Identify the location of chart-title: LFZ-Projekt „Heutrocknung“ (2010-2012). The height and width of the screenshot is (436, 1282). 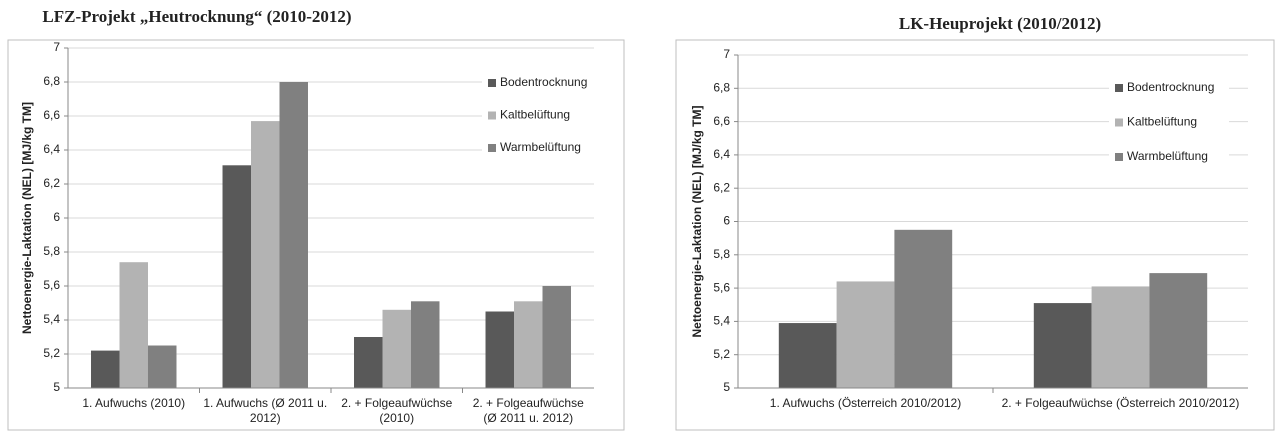
(196, 16).